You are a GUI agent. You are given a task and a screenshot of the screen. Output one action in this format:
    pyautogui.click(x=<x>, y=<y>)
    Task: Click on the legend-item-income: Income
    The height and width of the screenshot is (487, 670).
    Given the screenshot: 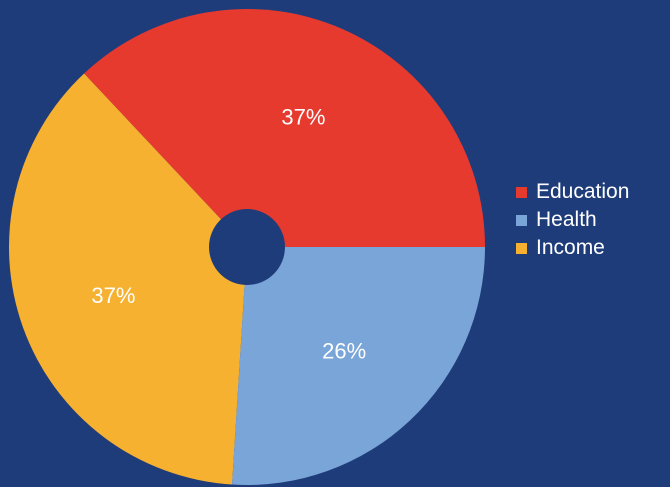 What is the action you would take?
    pyautogui.click(x=572, y=248)
    